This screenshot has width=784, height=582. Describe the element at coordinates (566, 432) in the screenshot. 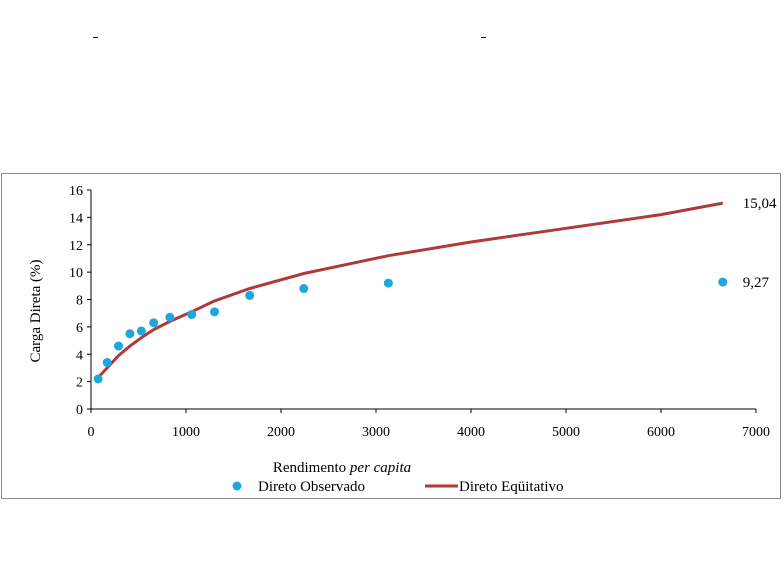

I see `x-tick-label: 5000` at that location.